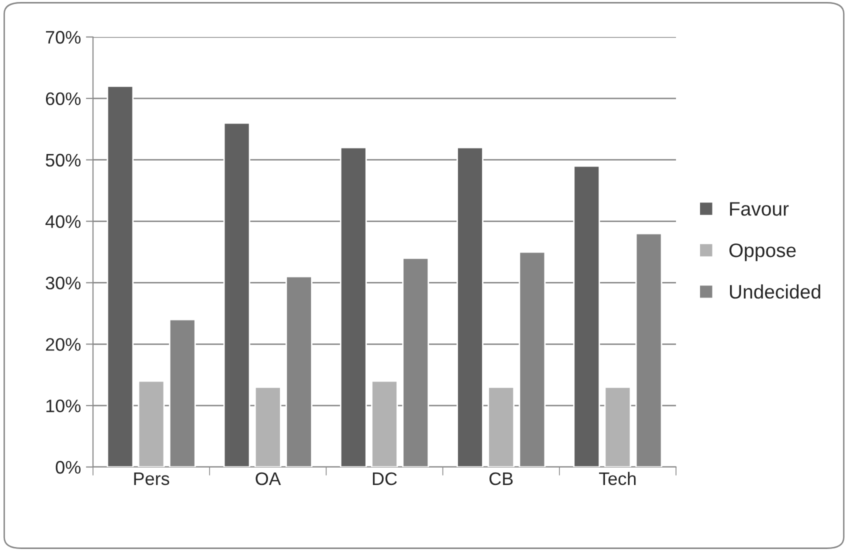  What do you see at coordinates (762, 252) in the screenshot?
I see `legend-label: Oppose` at bounding box center [762, 252].